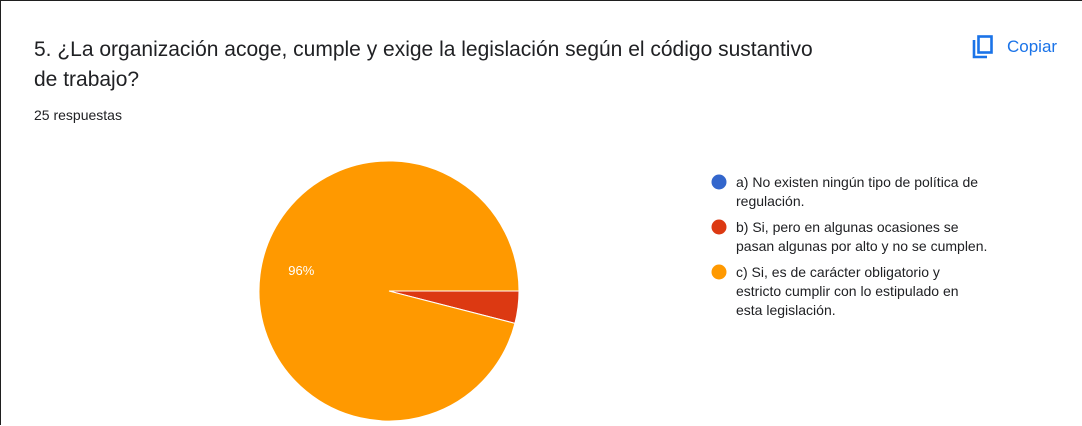  What do you see at coordinates (982, 47) in the screenshot?
I see `copy-icon` at bounding box center [982, 47].